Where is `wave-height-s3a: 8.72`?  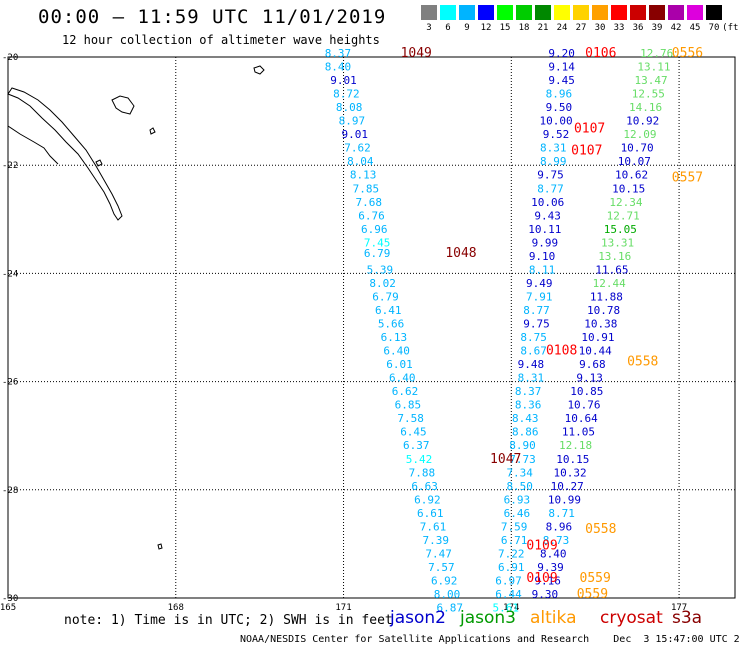 wave-height-s3a: 8.72 is located at coordinates (346, 94).